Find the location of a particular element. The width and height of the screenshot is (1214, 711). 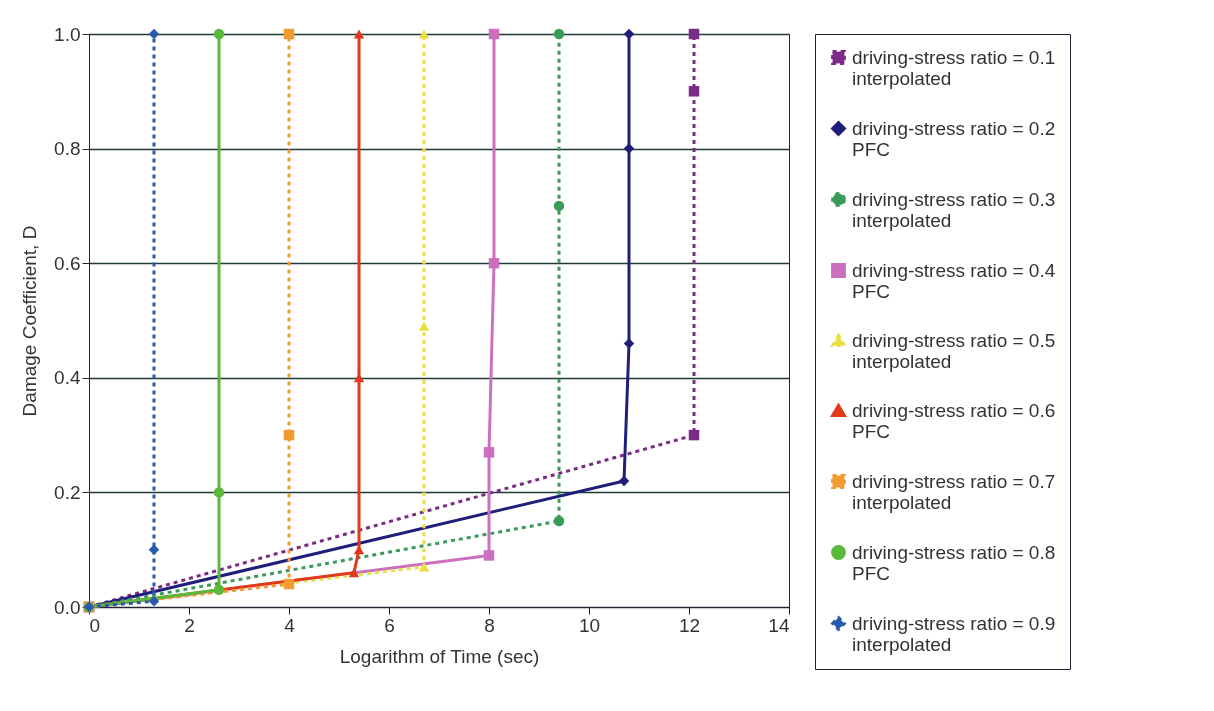

legend-label: driving-stress ratio = 0.6 PFC is located at coordinates (954, 420).